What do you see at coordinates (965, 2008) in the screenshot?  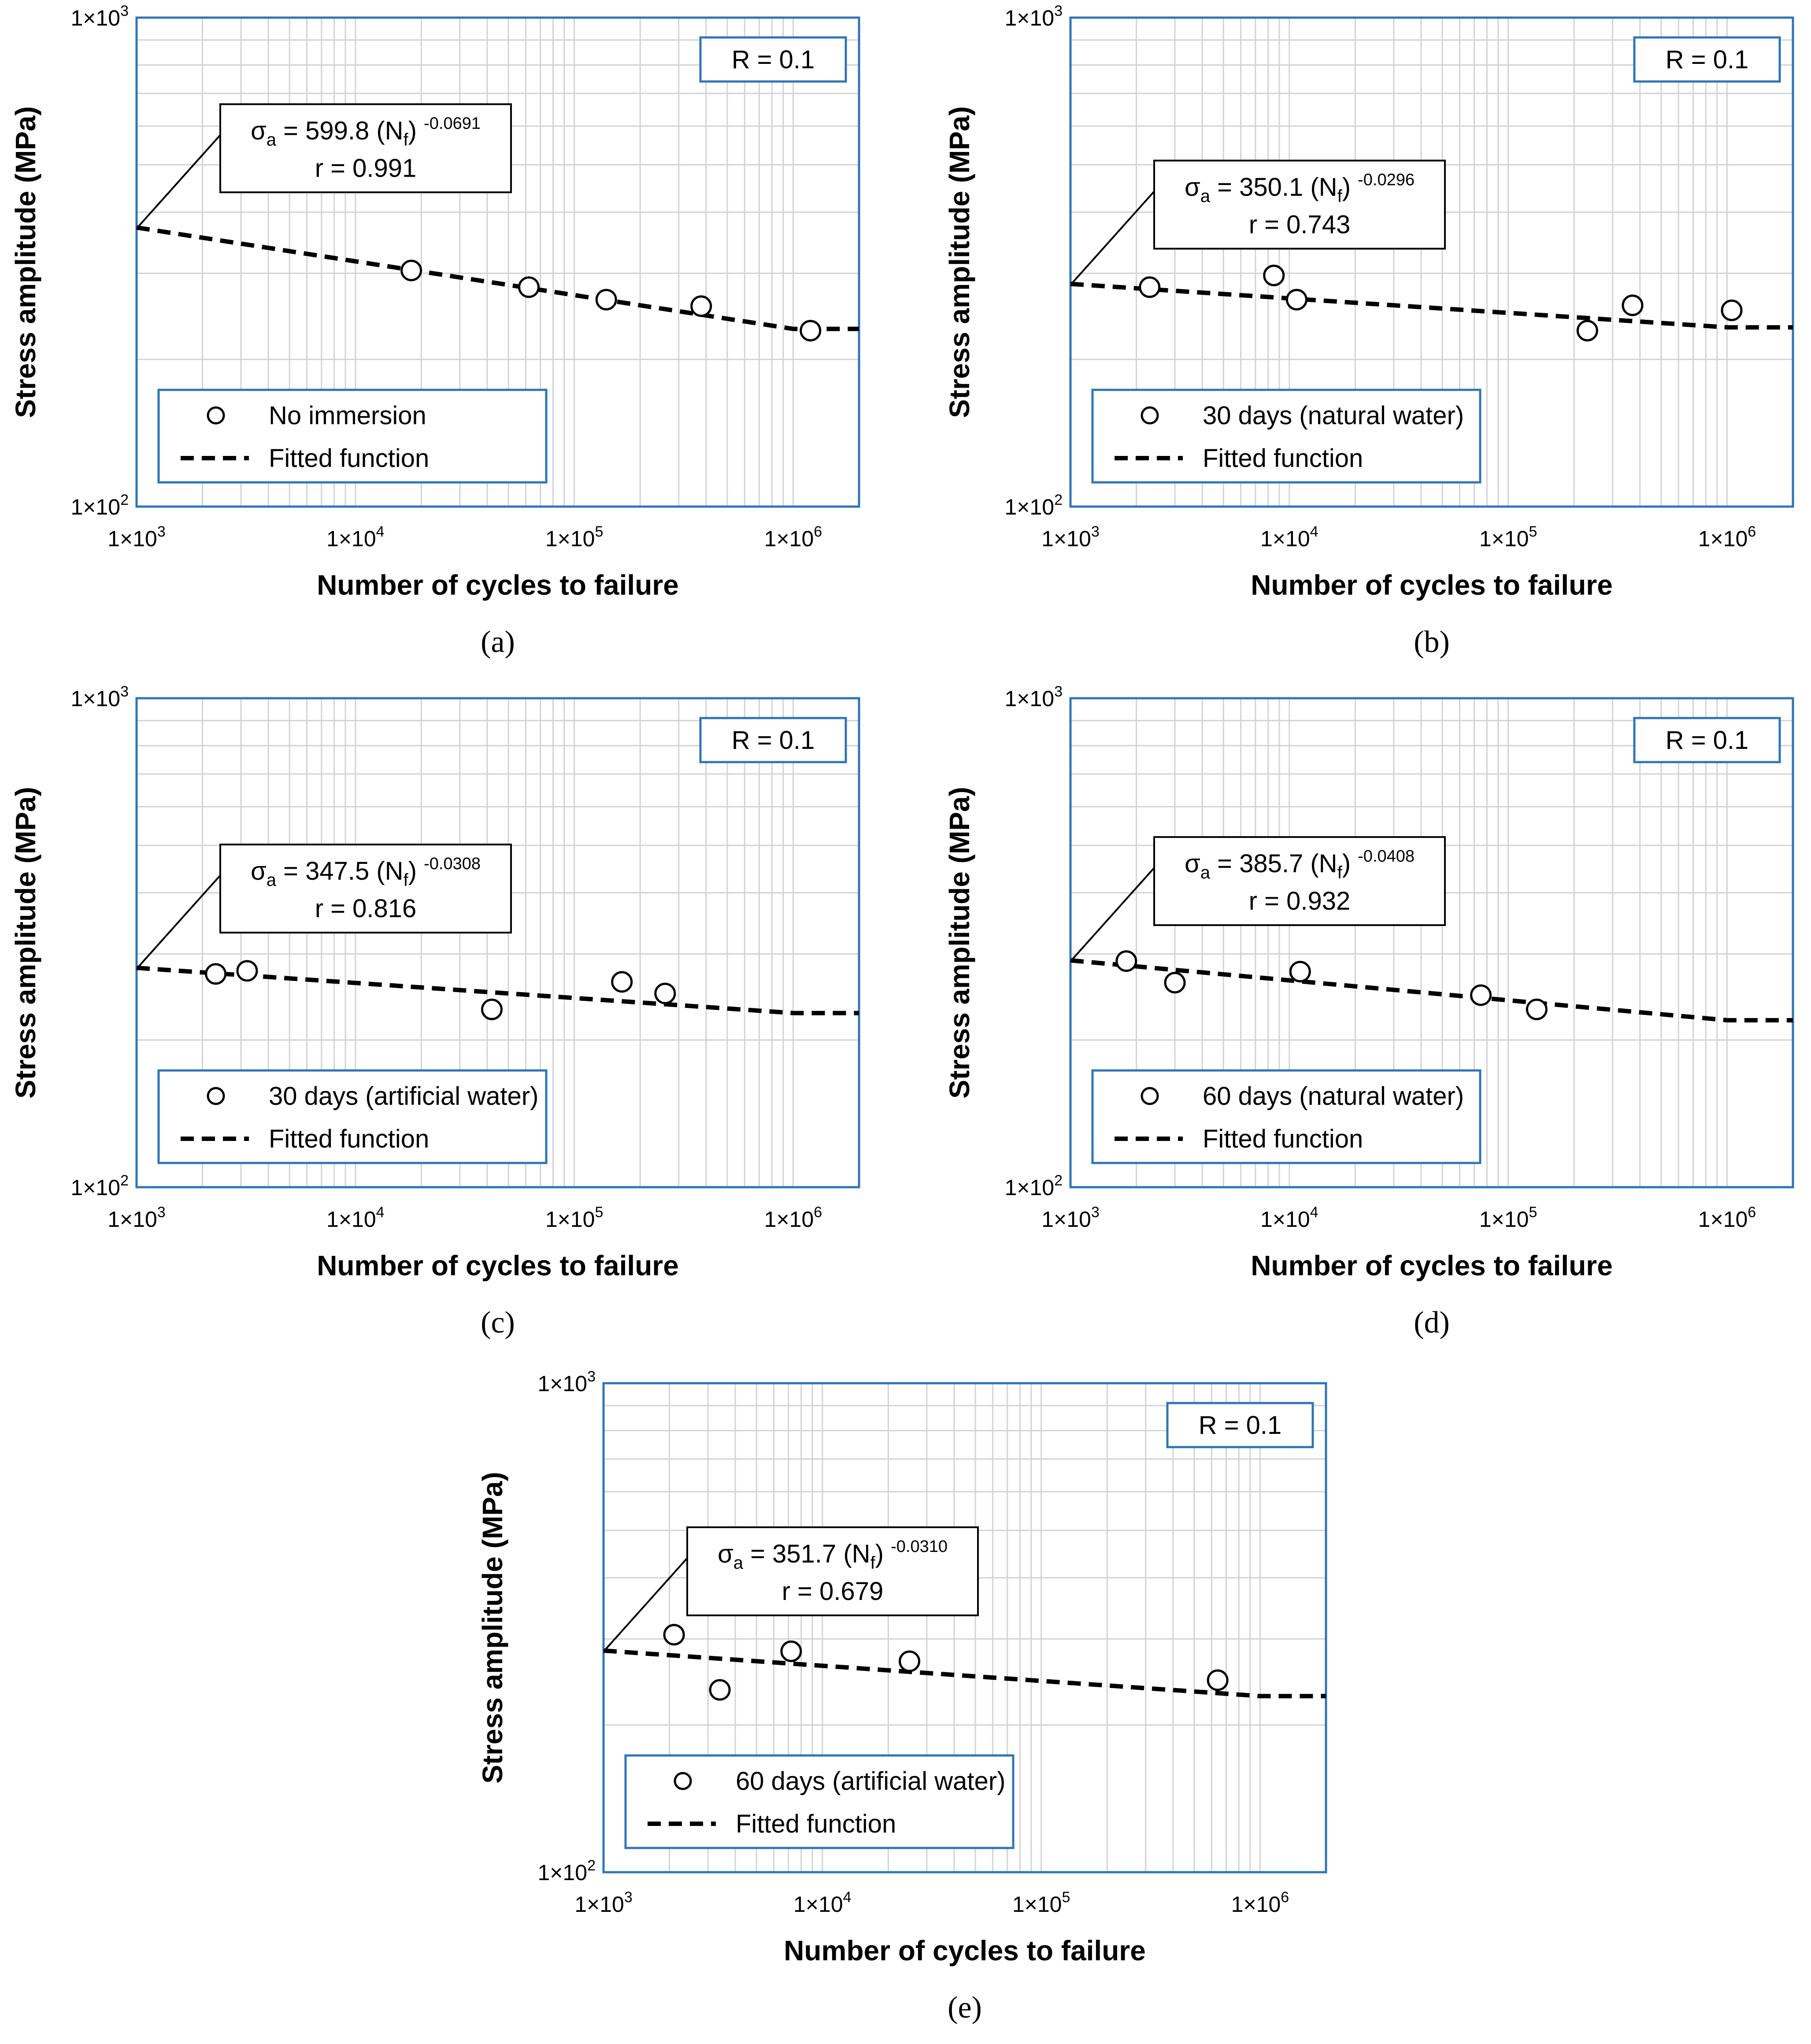 I see `panel-caption: (e)` at bounding box center [965, 2008].